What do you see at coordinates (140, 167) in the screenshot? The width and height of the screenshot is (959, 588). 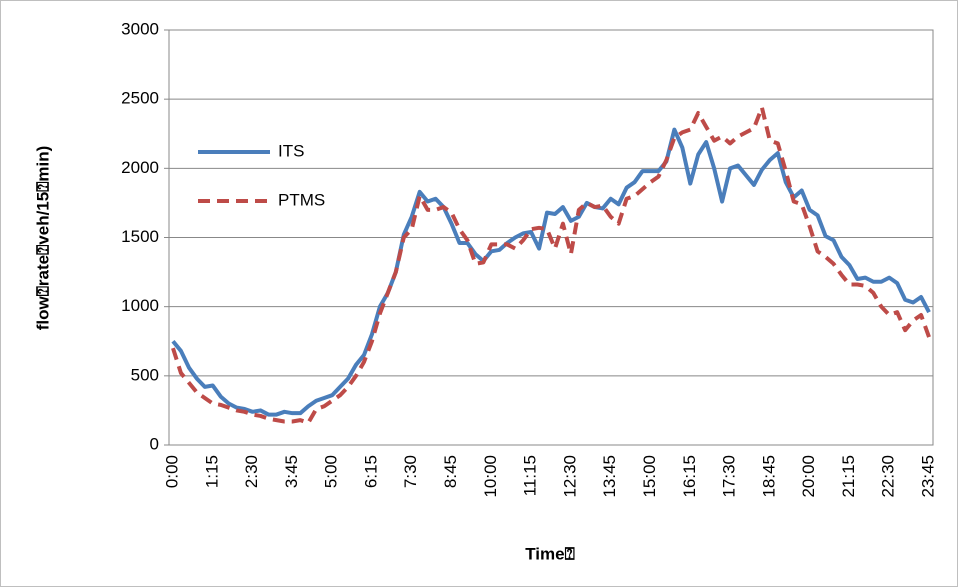 I see `y-tick-label: 2000` at bounding box center [140, 167].